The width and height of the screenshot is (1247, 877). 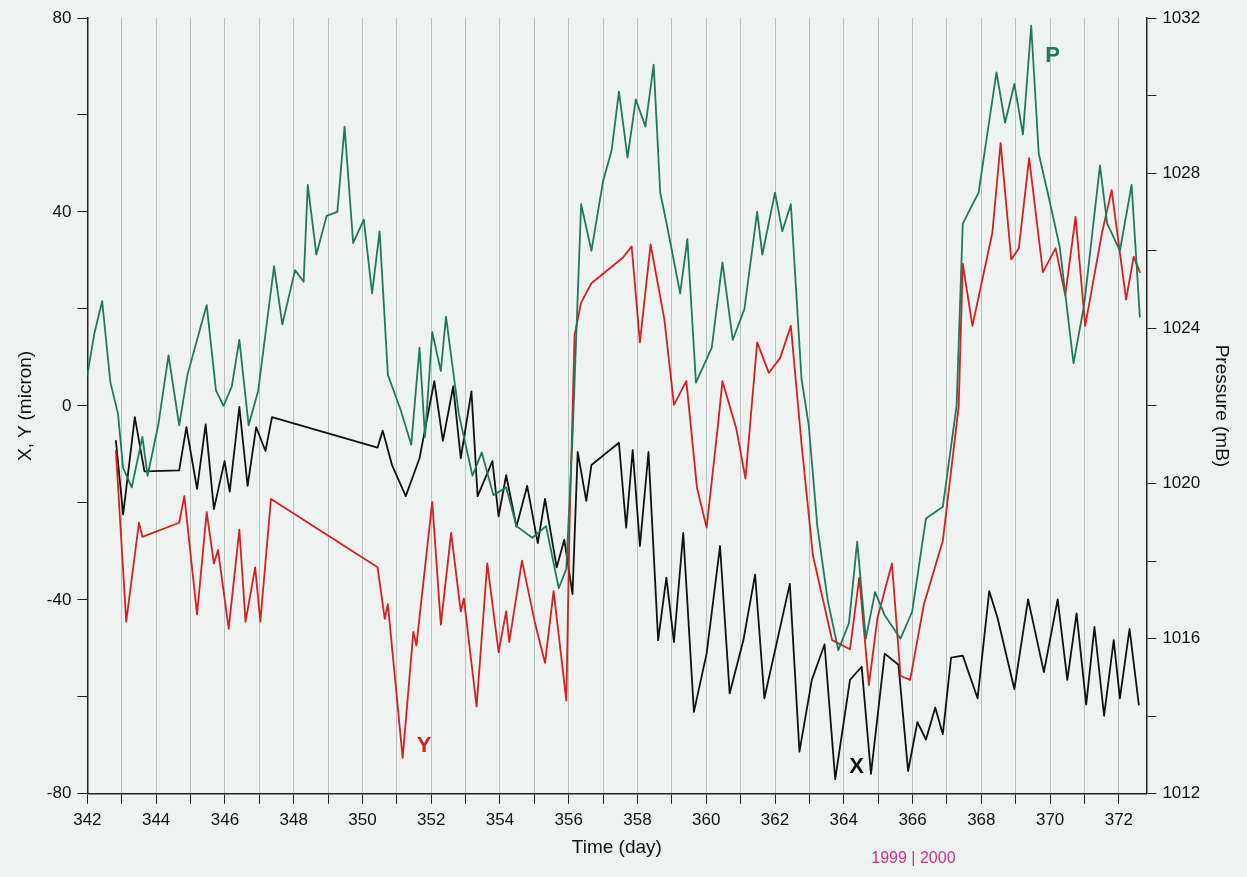 I want to click on x-tick-label: 346, so click(x=225, y=819).